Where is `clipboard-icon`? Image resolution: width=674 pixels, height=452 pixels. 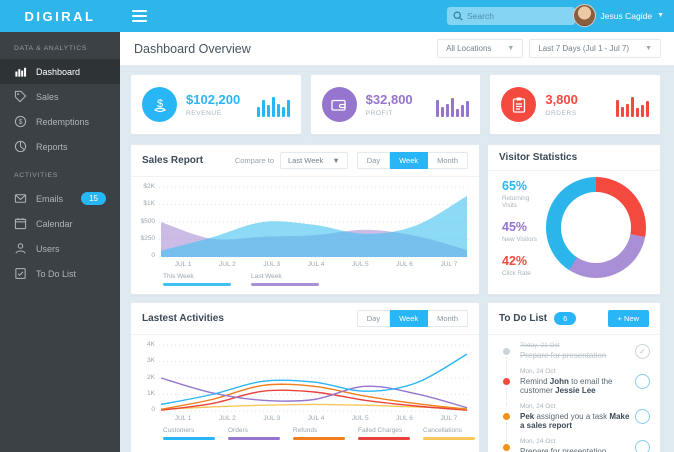
clipboard-icon is located at coordinates (519, 104).